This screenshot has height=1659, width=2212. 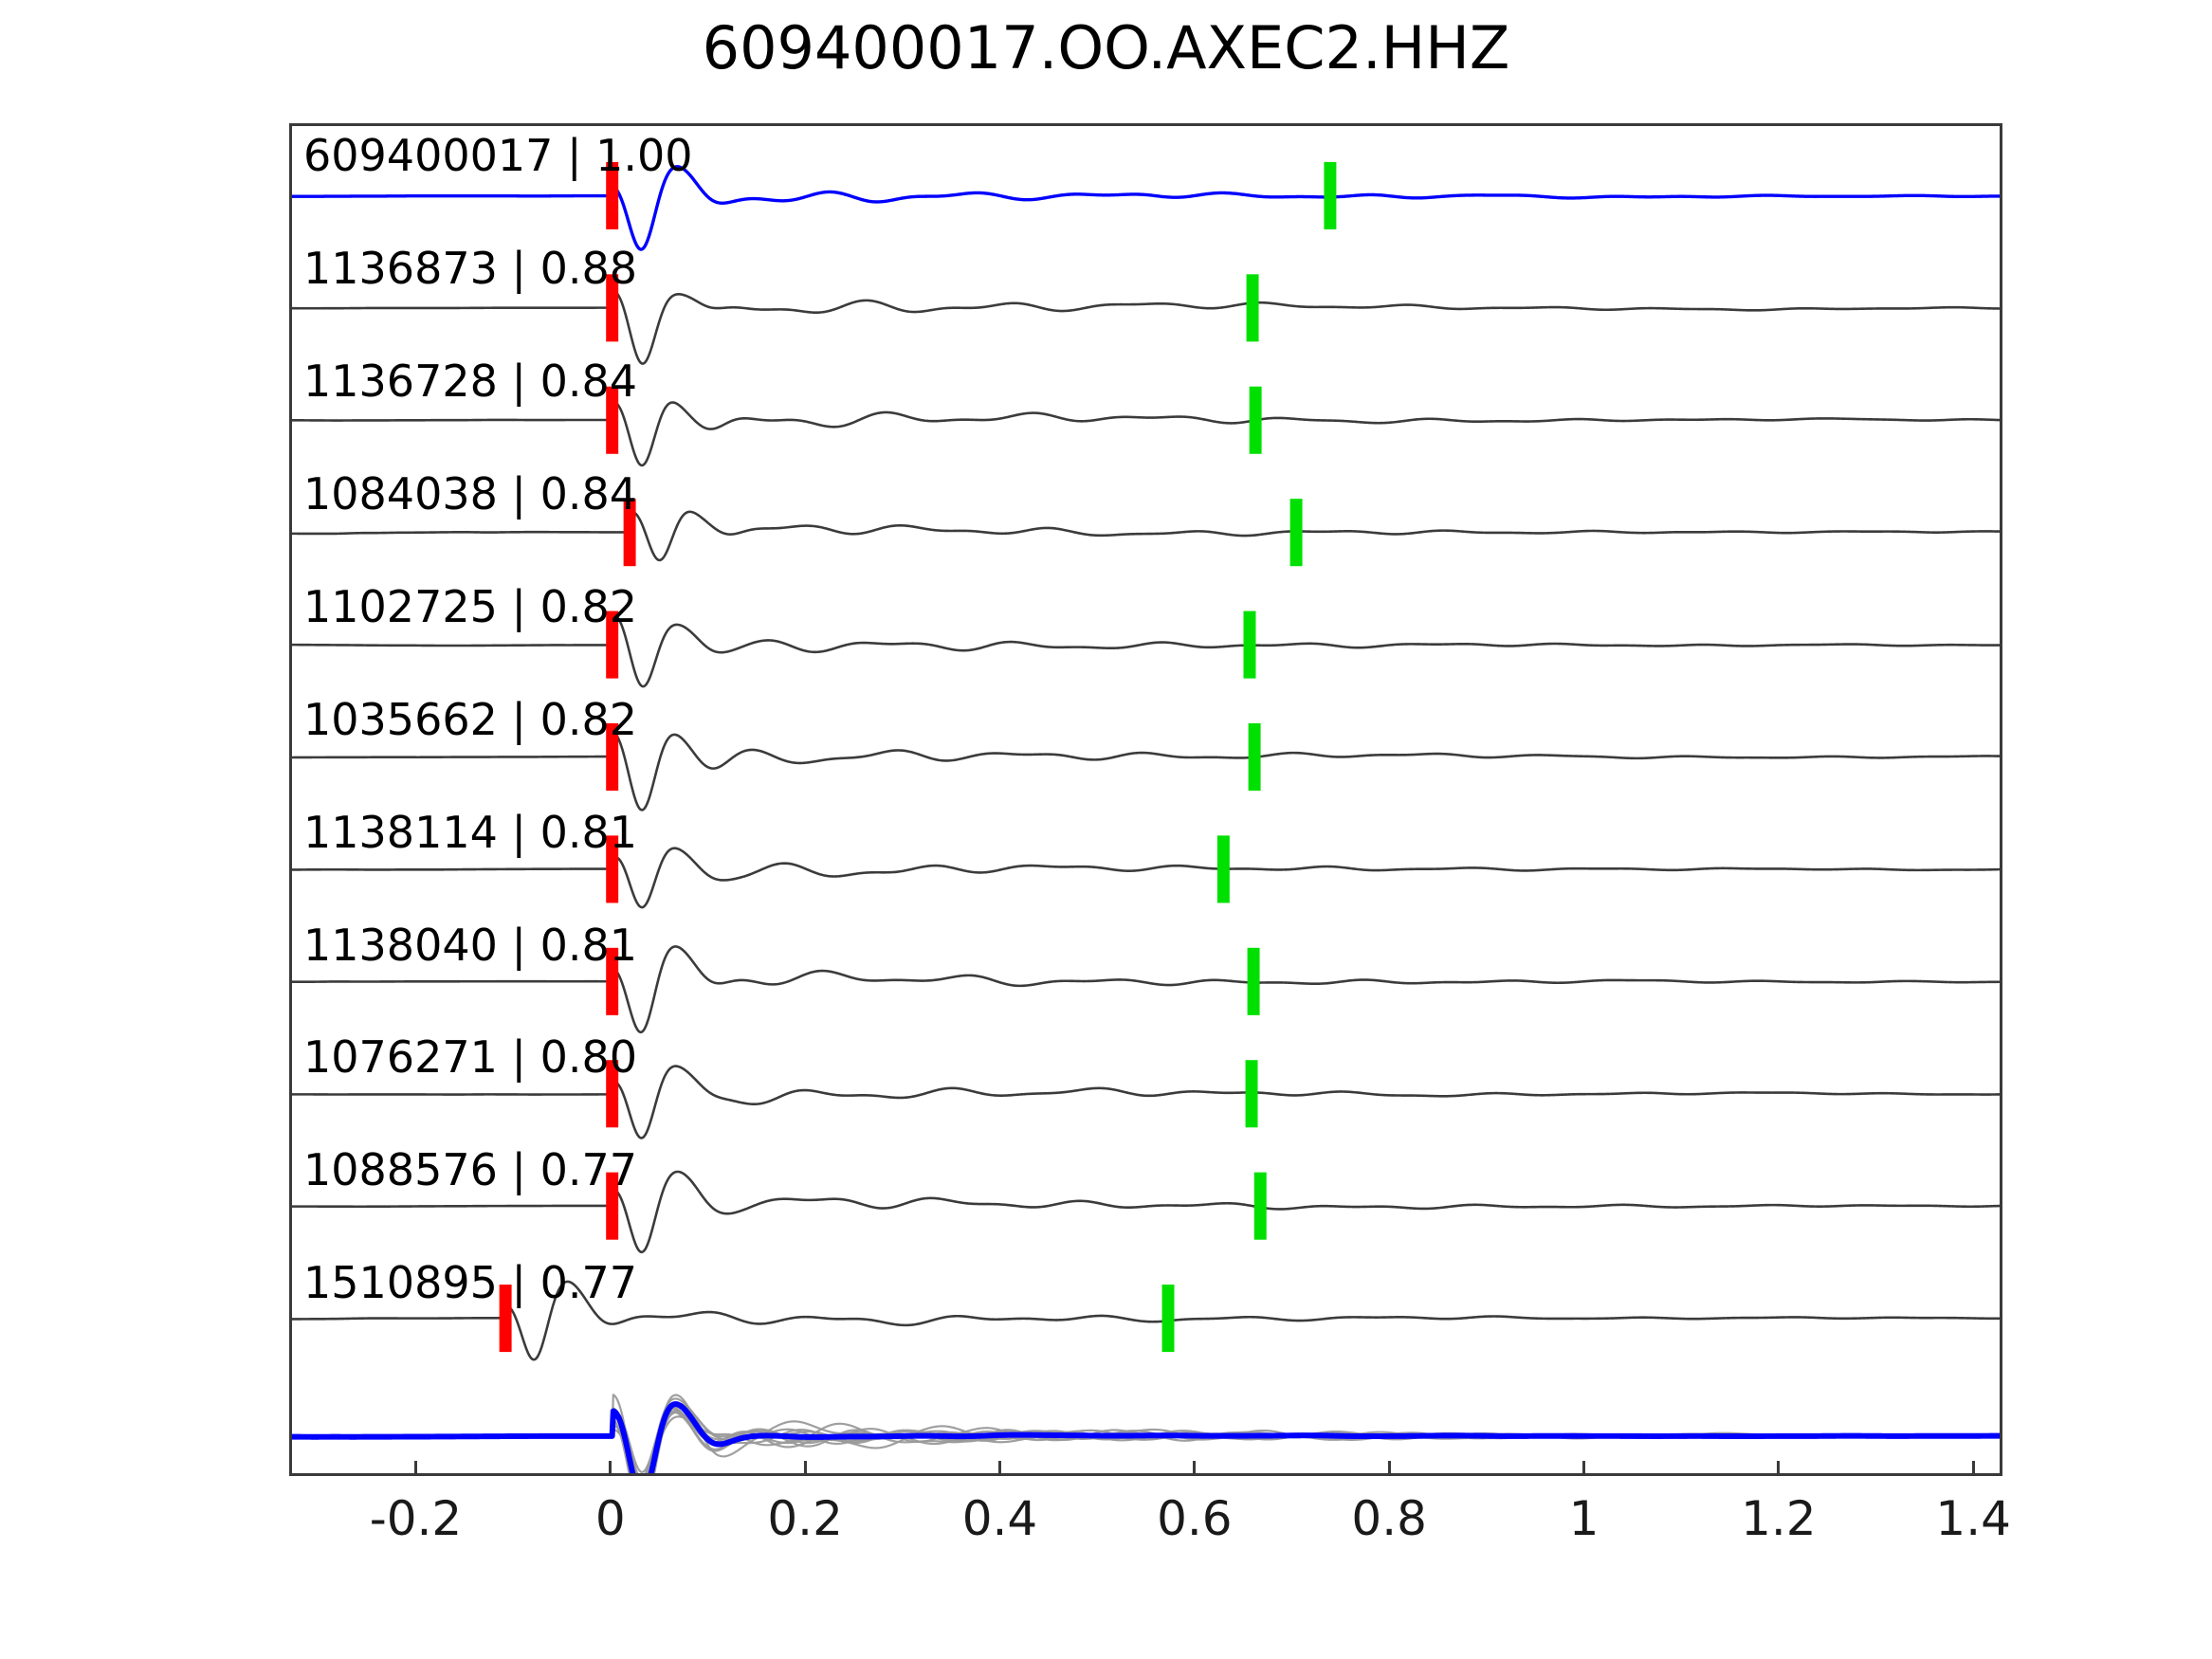 I want to click on x-tick-label-1.2: 1.2, so click(x=1779, y=1518).